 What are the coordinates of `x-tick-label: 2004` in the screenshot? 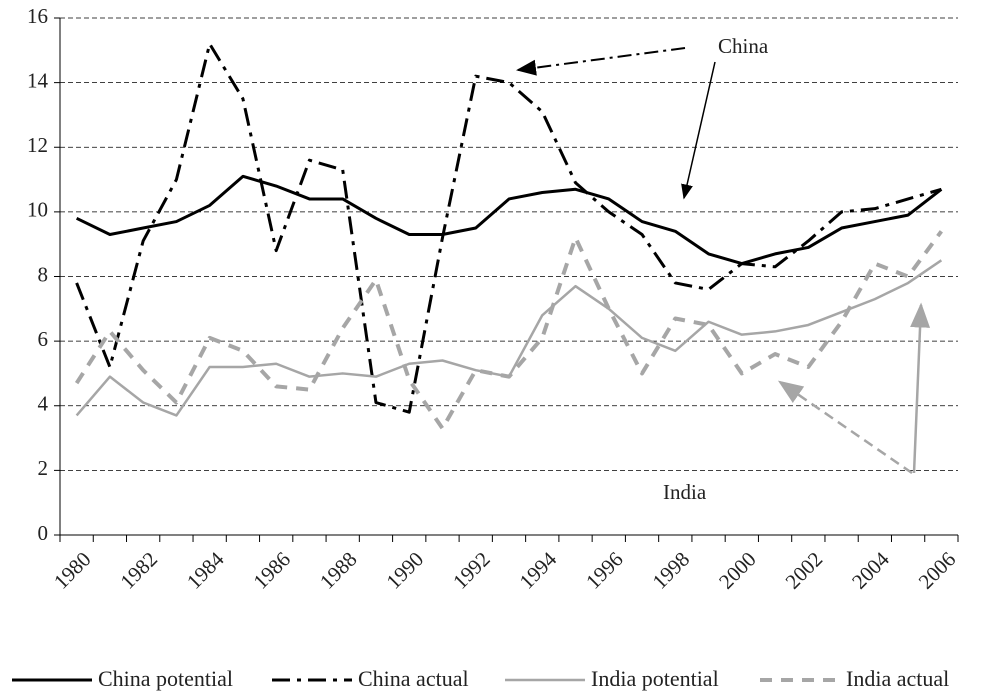 It's located at (870, 570).